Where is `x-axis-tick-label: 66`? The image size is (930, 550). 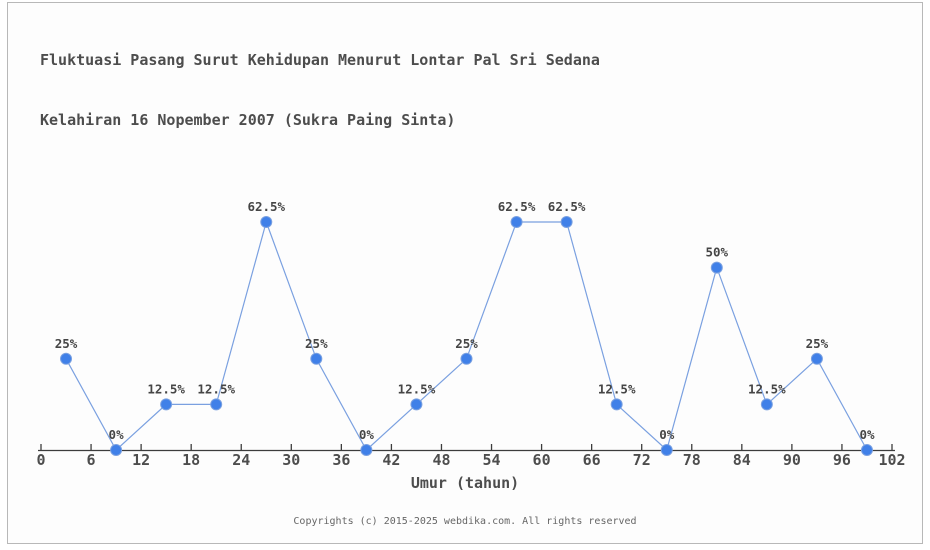 x-axis-tick-label: 66 is located at coordinates (592, 460).